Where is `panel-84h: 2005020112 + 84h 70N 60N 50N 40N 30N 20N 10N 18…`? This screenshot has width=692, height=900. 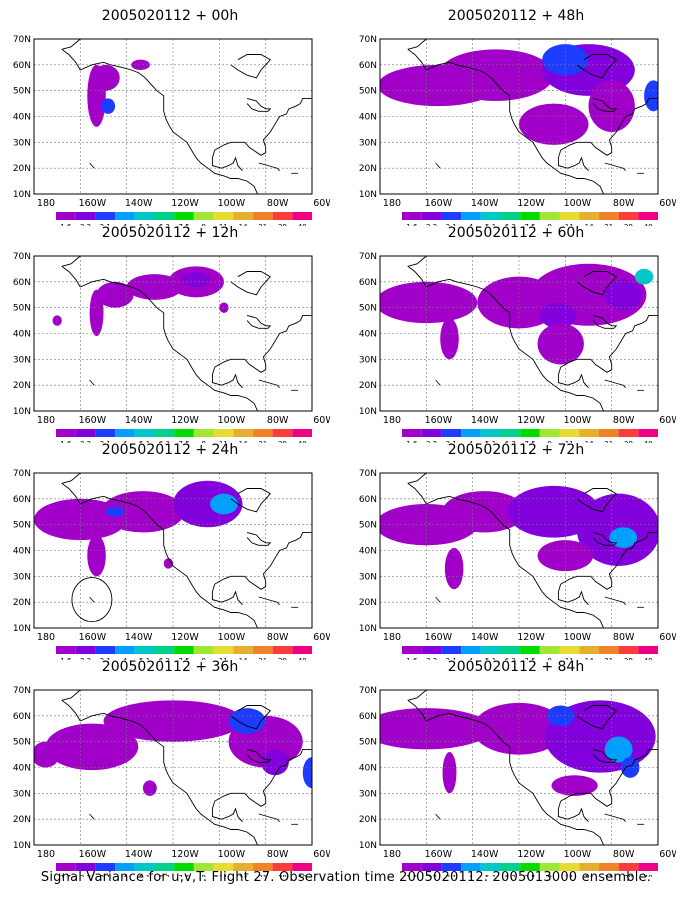
panel-84h: 2005020112 + 84h 70N 60N 50N 40N 30N 20N 10N 18… is located at coordinates (516, 768).